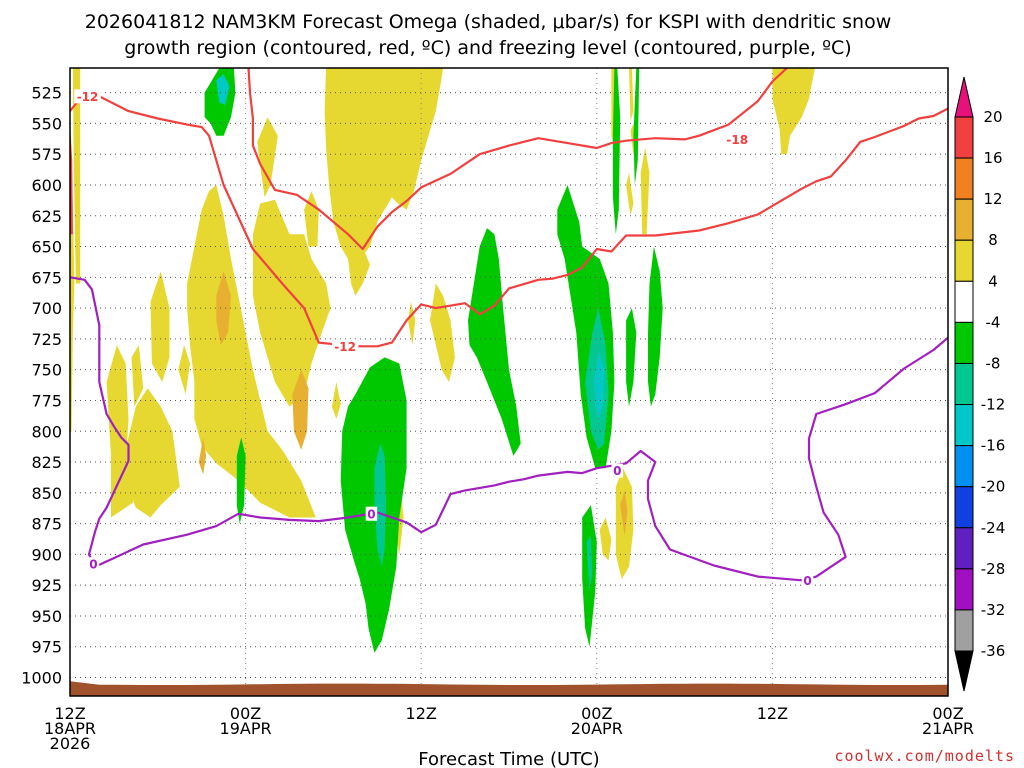 This screenshot has height=768, width=1024. What do you see at coordinates (964, 671) in the screenshot?
I see `colorbar-bottom-triangle` at bounding box center [964, 671].